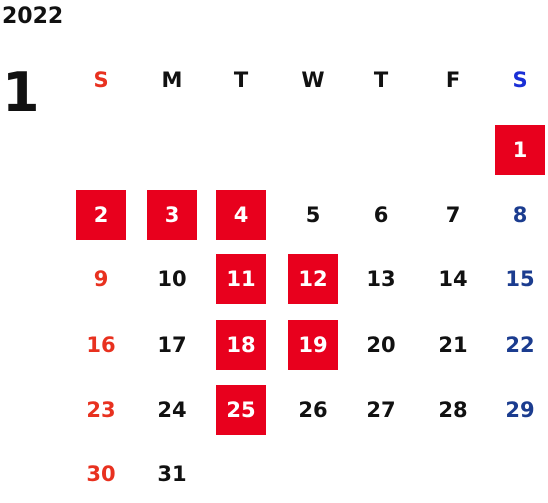  I want to click on day-cell-22: 22, so click(520, 345).